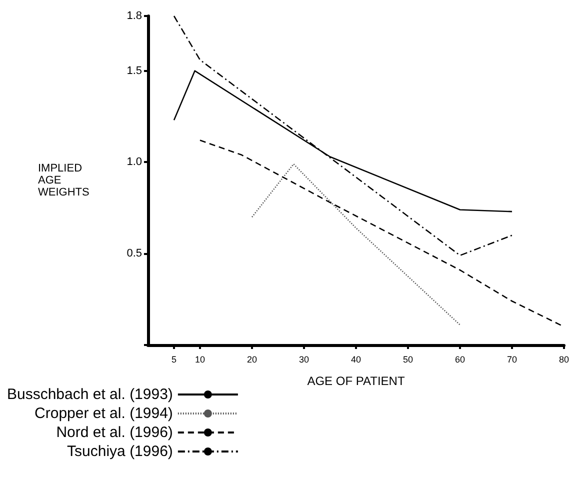 This screenshot has height=499, width=582. Describe the element at coordinates (460, 359) in the screenshot. I see `x-tick-label: 60` at that location.